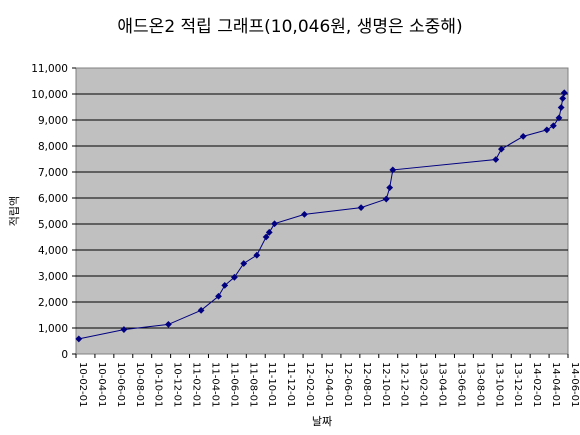 Image resolution: width=580 pixels, height=435 pixels. Describe the element at coordinates (53, 225) in the screenshot. I see `y-tick-label: 5,000` at that location.